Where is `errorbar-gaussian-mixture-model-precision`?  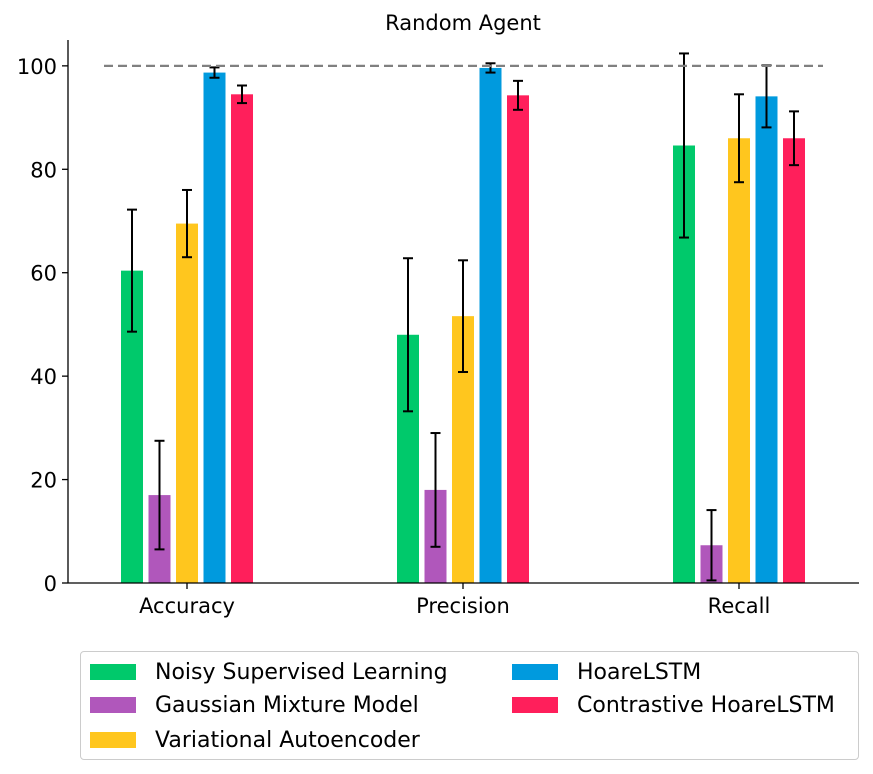
errorbar-gaussian-mixture-model-precision is located at coordinates (435, 490).